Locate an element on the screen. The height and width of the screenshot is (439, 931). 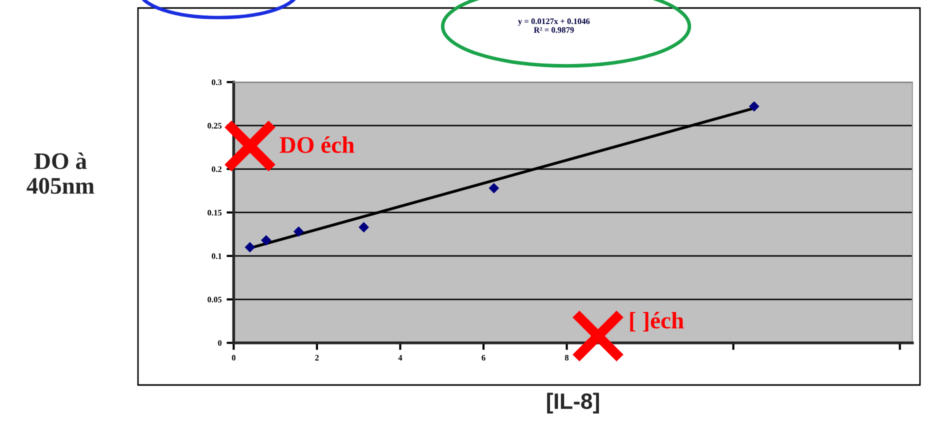
x-tick-label: 6 is located at coordinates (484, 357).